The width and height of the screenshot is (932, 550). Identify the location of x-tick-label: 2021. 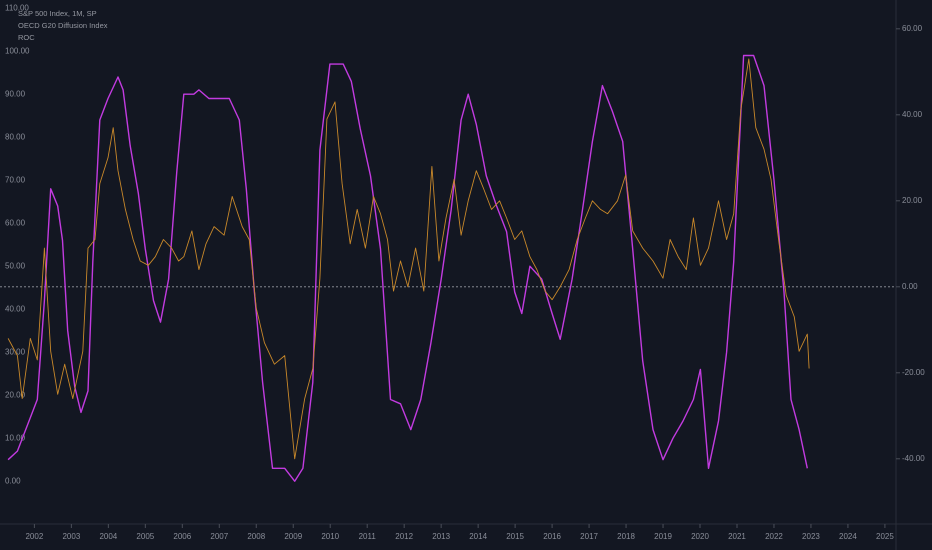
(737, 536).